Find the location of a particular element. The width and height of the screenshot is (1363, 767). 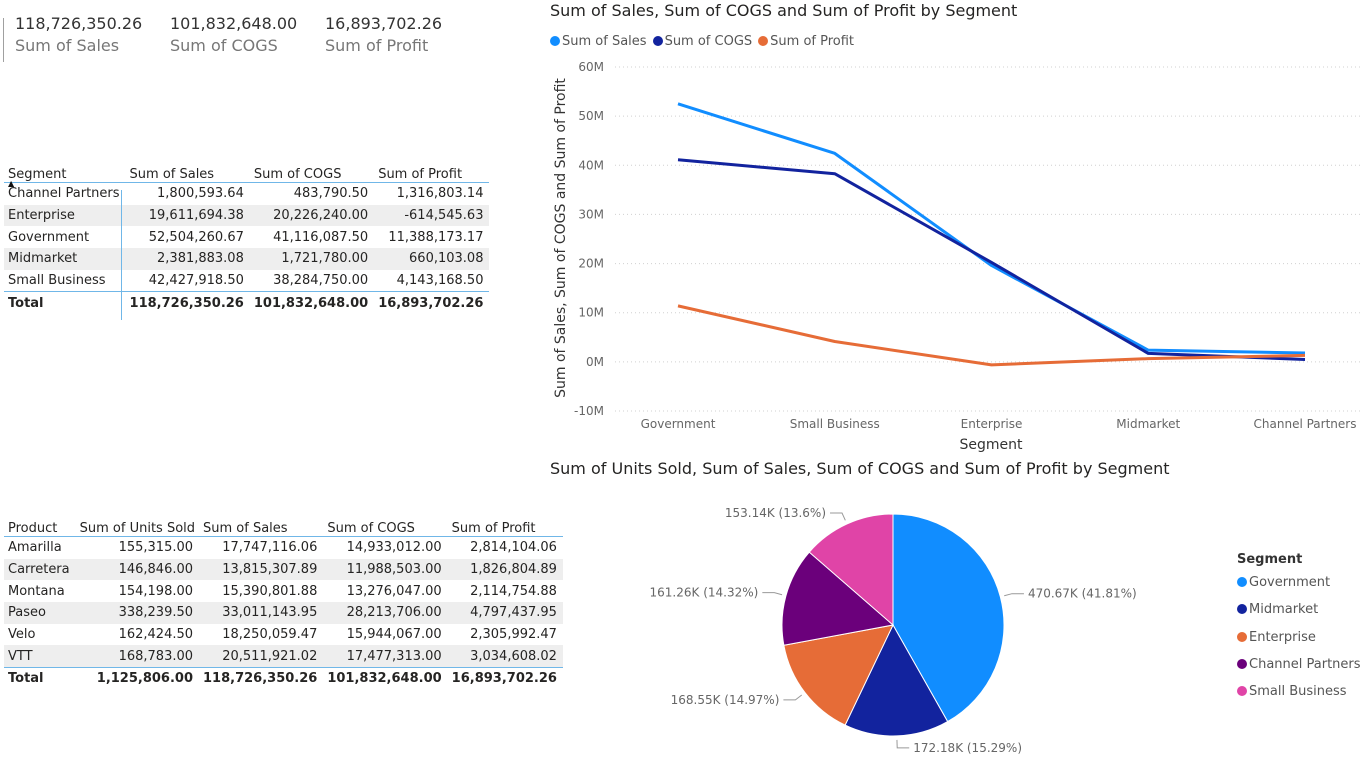

table-cell: 13,276,047.00 is located at coordinates (394, 591).